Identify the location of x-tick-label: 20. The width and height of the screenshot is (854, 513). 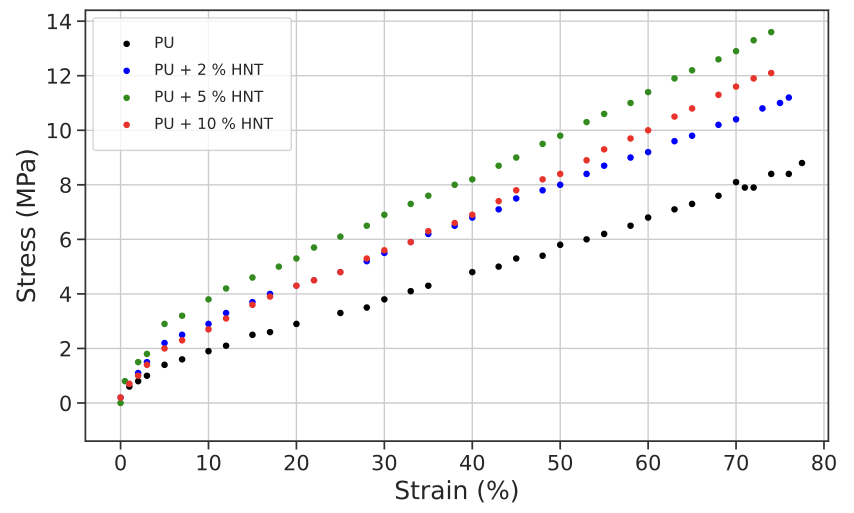
(296, 462).